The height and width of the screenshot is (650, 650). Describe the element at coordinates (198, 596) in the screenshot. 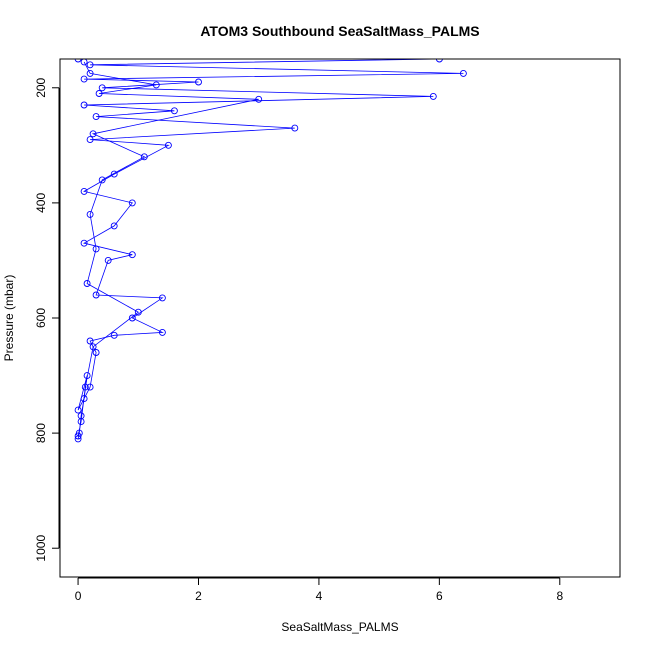

I see `x-tick-label: 2` at that location.